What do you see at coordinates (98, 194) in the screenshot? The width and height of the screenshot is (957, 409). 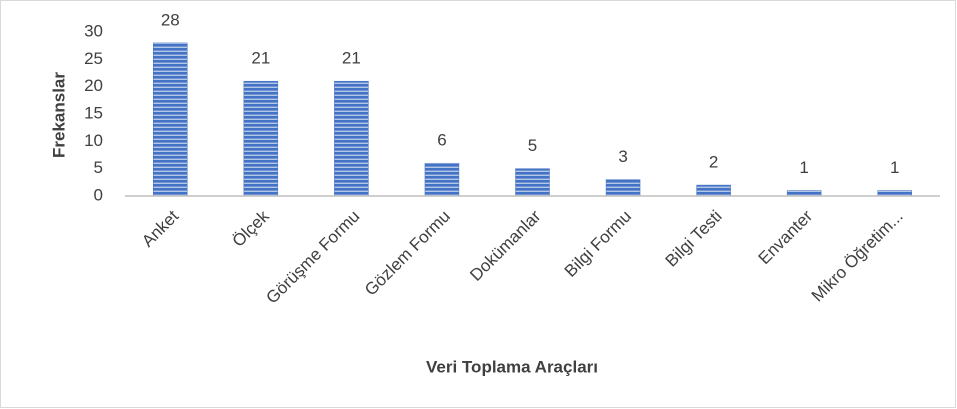 I see `y-tick-label: 0` at bounding box center [98, 194].